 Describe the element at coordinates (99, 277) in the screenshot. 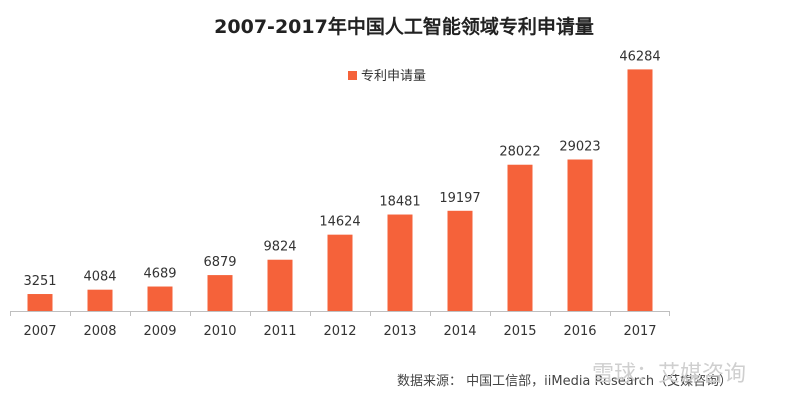

I see `data-label-2008: 4084` at that location.